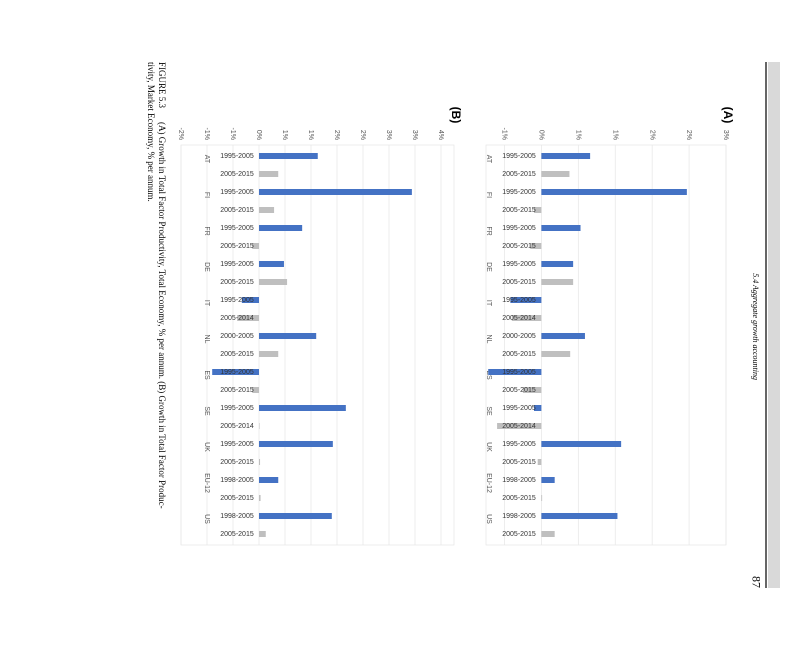 This screenshot has width=800, height=648. What do you see at coordinates (206, 230) in the screenshot?
I see `x-group-label: FR` at bounding box center [206, 230].